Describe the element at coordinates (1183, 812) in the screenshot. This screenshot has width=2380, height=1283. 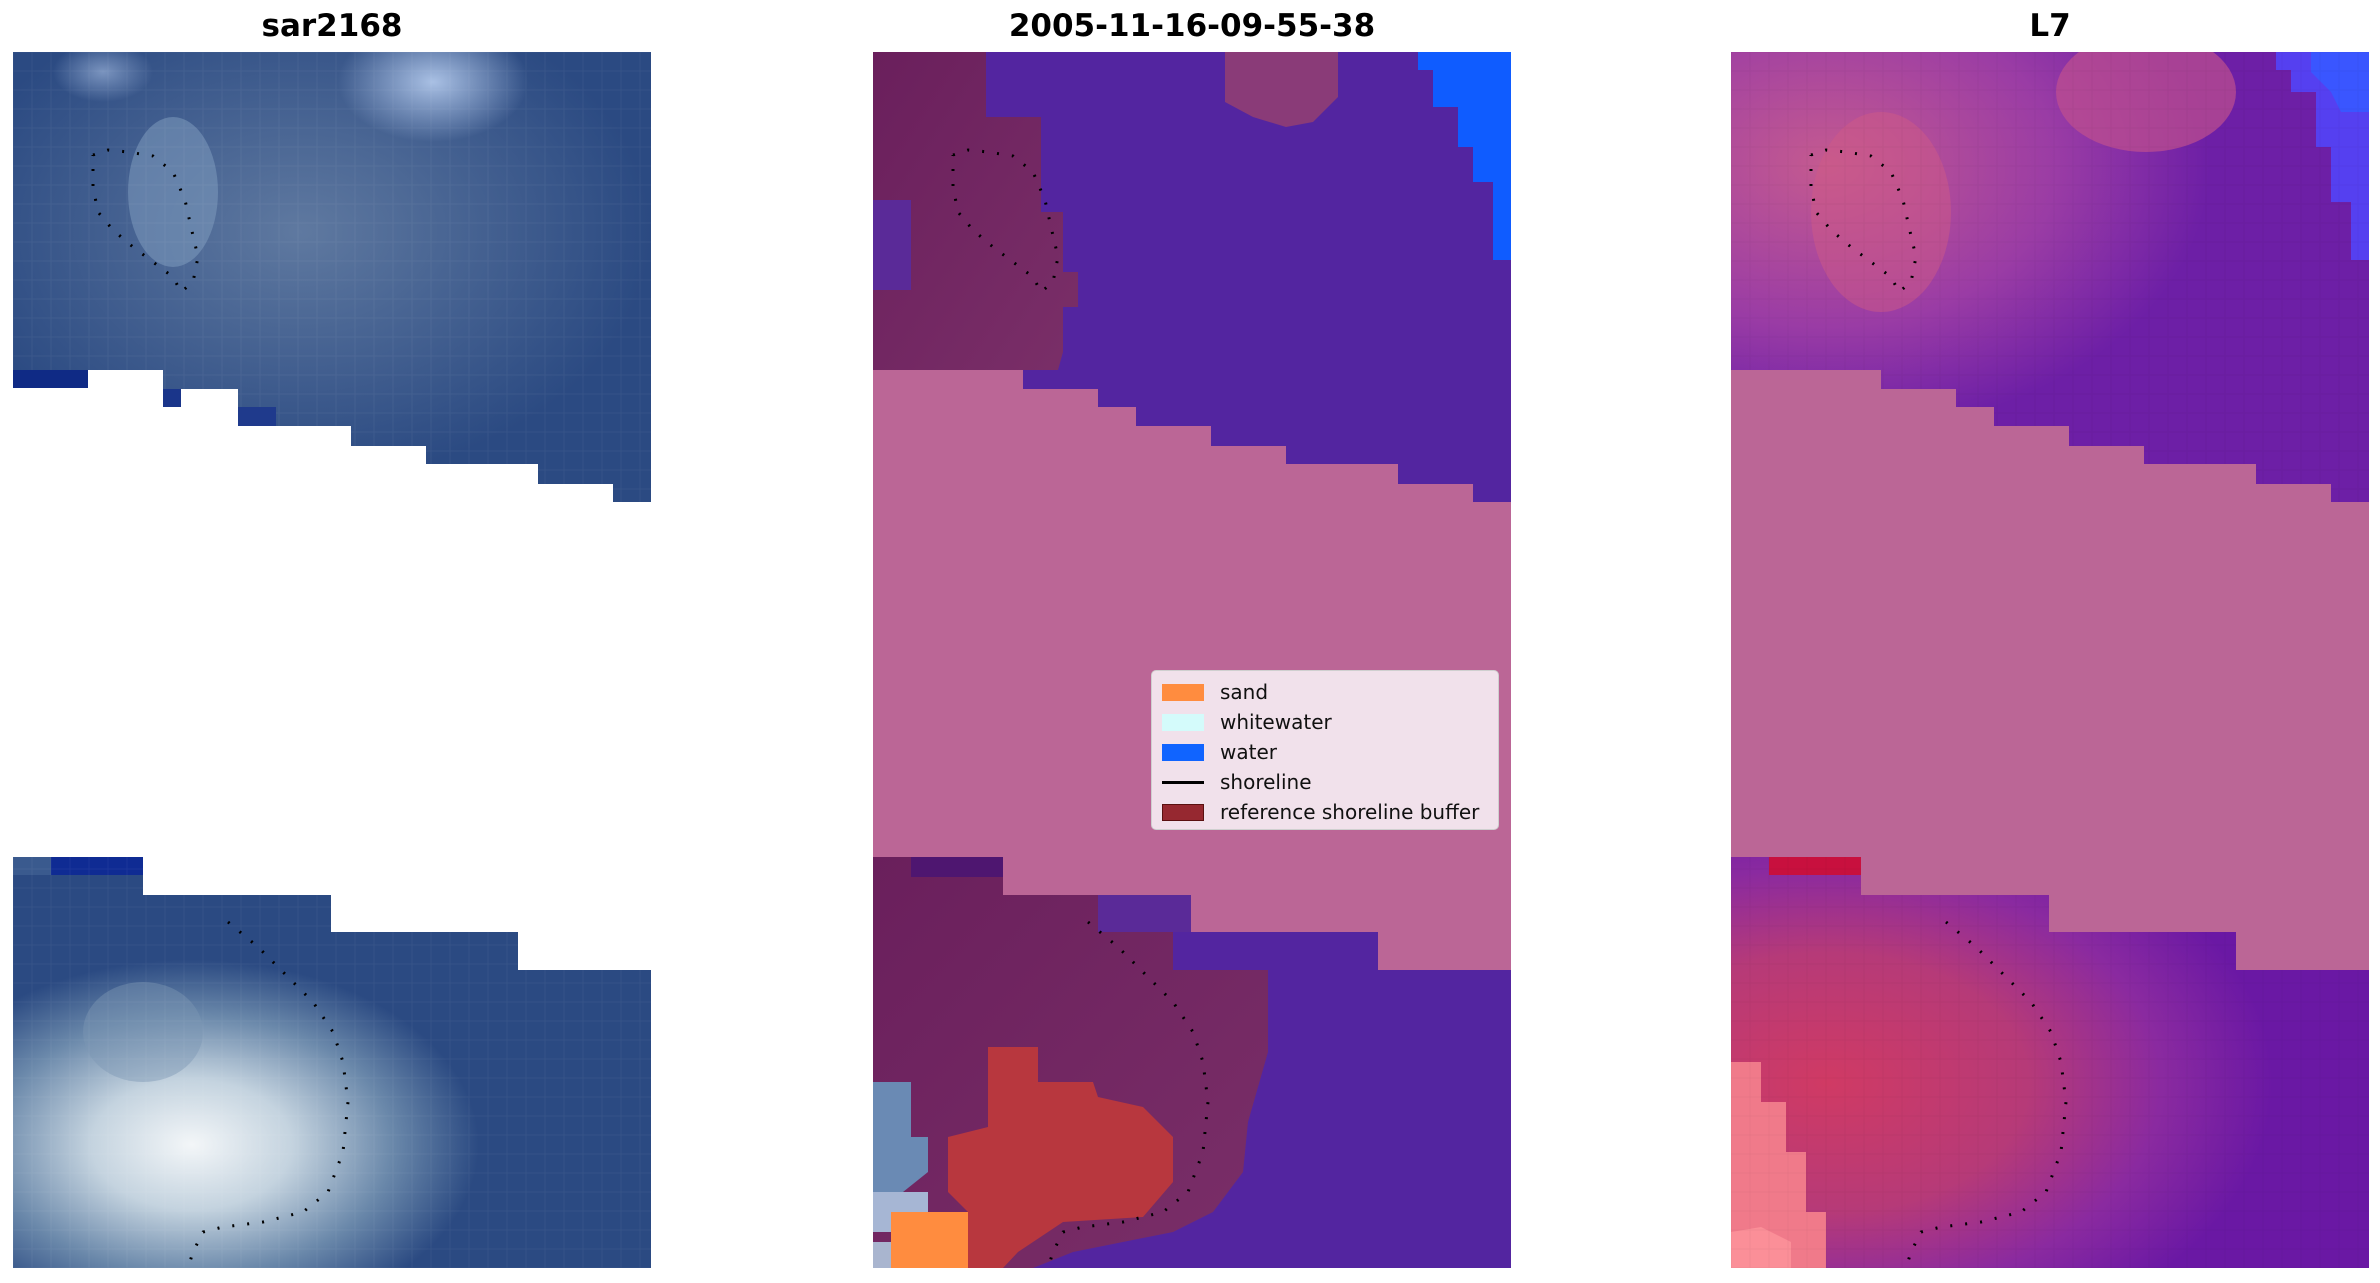
I see `legend-swatch-reference-buffer` at that location.